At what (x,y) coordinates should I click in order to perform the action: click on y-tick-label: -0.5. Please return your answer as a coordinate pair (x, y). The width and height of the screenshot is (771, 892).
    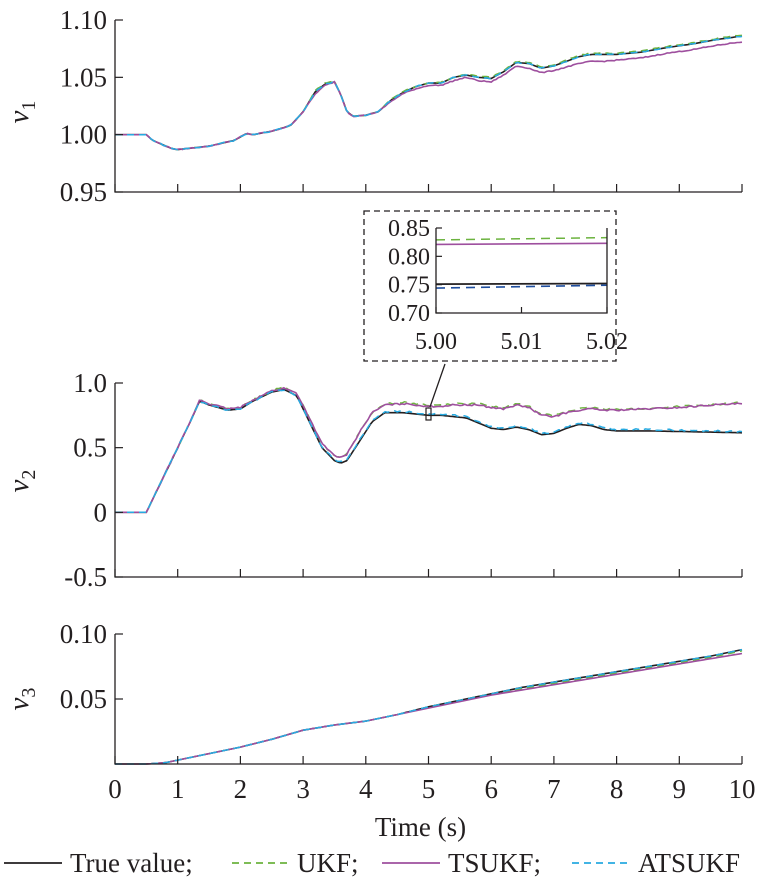
    Looking at the image, I should click on (85, 577).